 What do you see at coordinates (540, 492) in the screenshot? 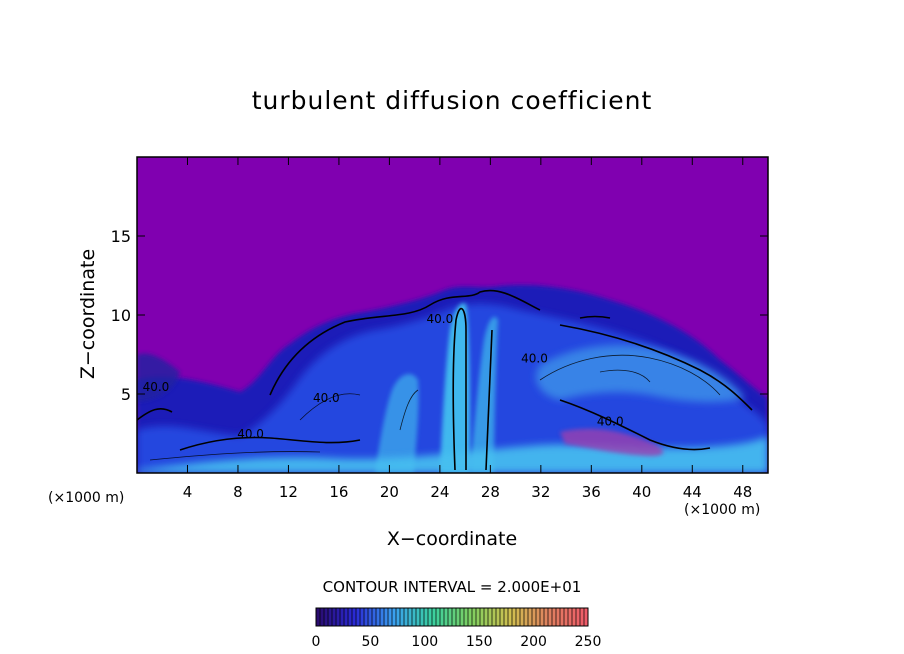
I see `x-tick-label: 32` at bounding box center [540, 492].